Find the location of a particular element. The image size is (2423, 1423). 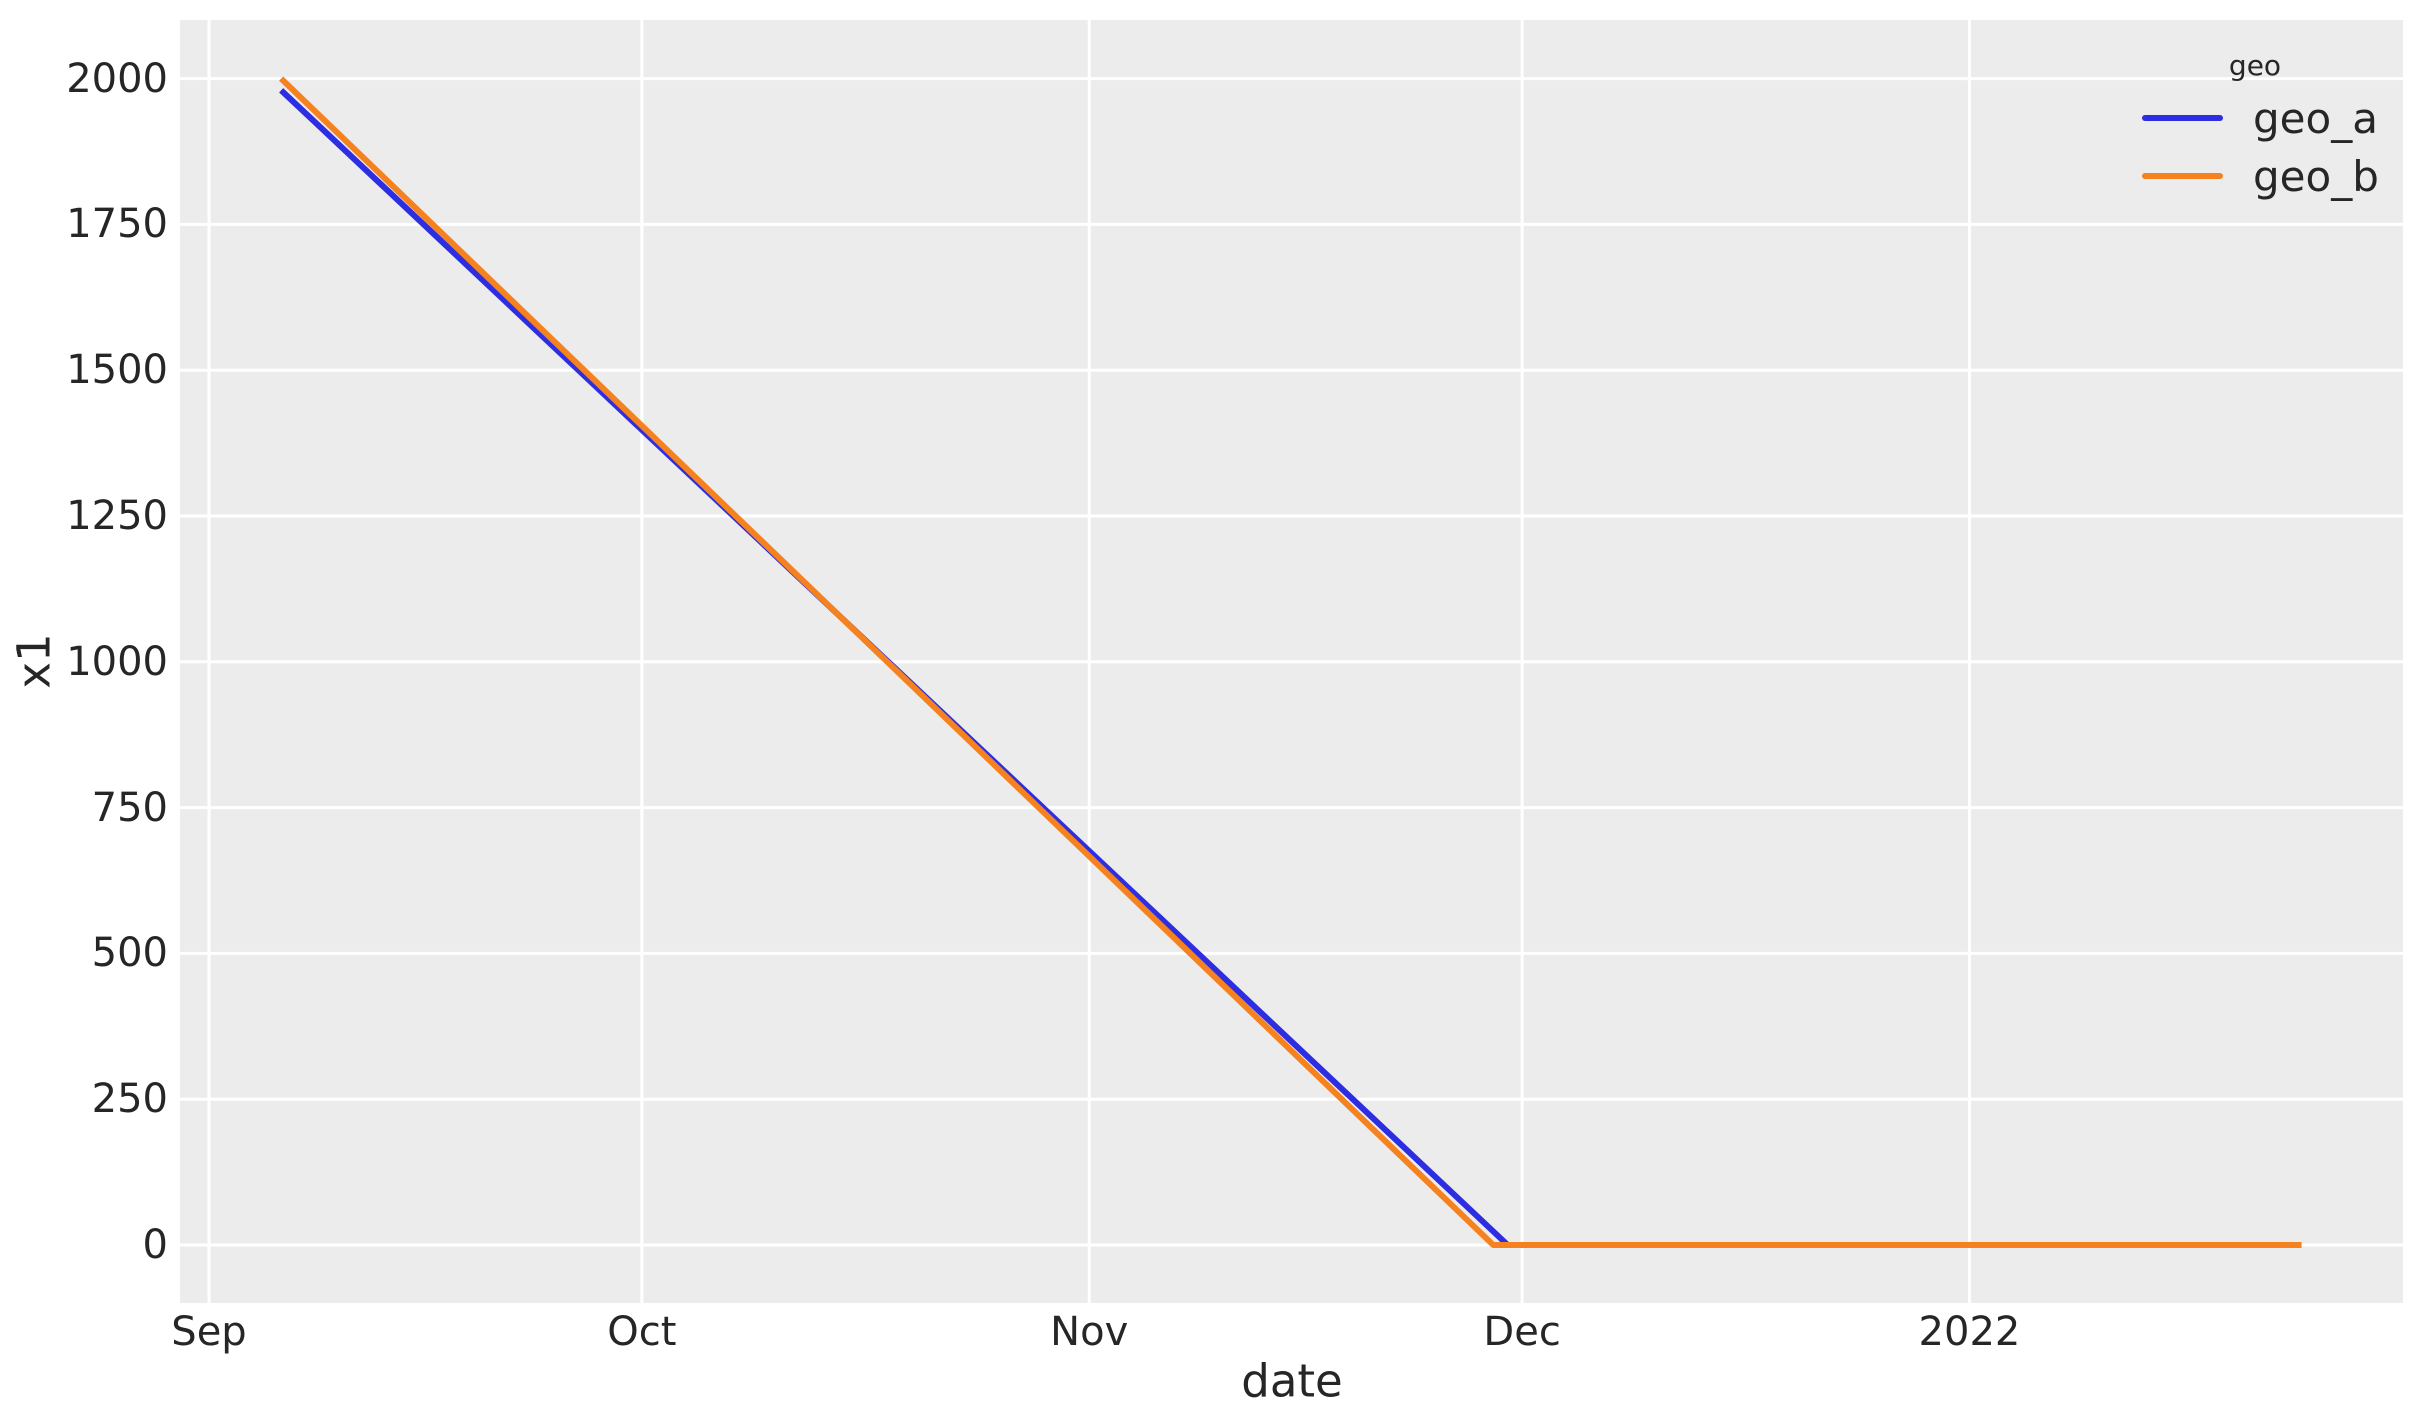

x-tick-label: Dec is located at coordinates (1522, 1332).